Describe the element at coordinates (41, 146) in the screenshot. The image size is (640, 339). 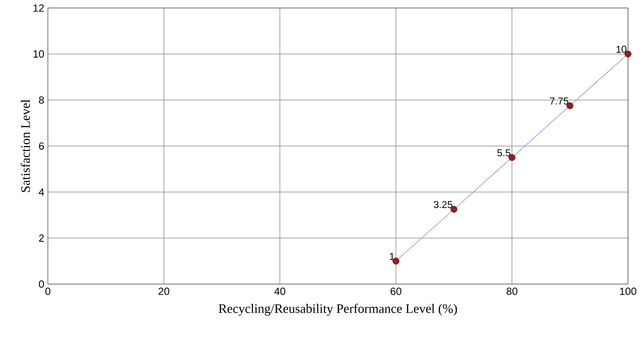
I see `y-tick-label: 6` at that location.